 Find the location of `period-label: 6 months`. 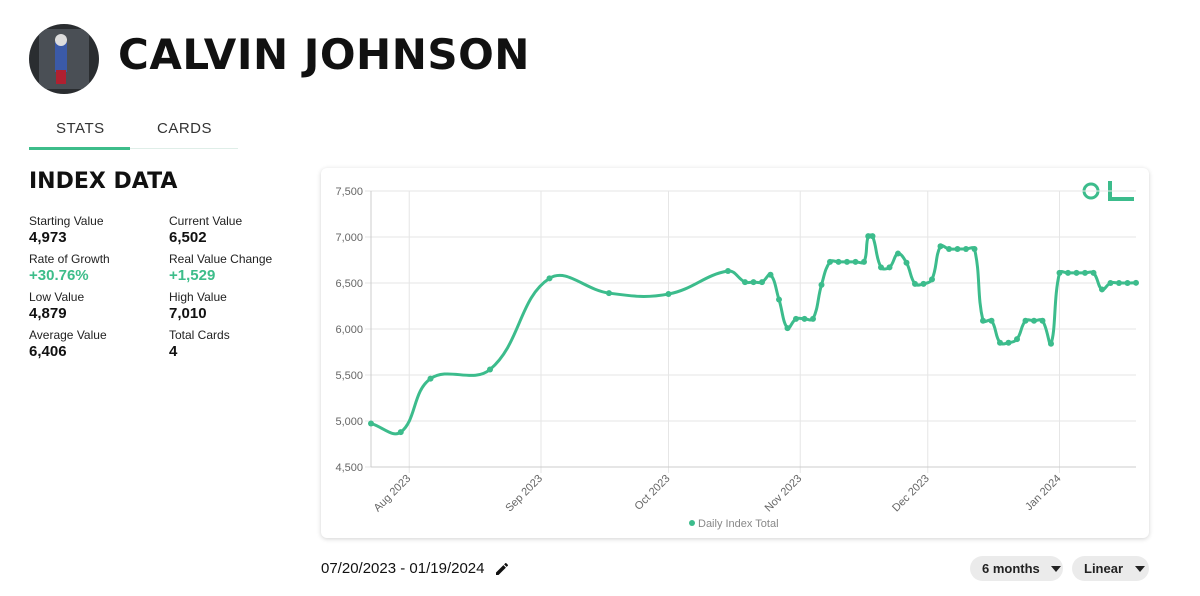

period-label: 6 months is located at coordinates (1011, 568).